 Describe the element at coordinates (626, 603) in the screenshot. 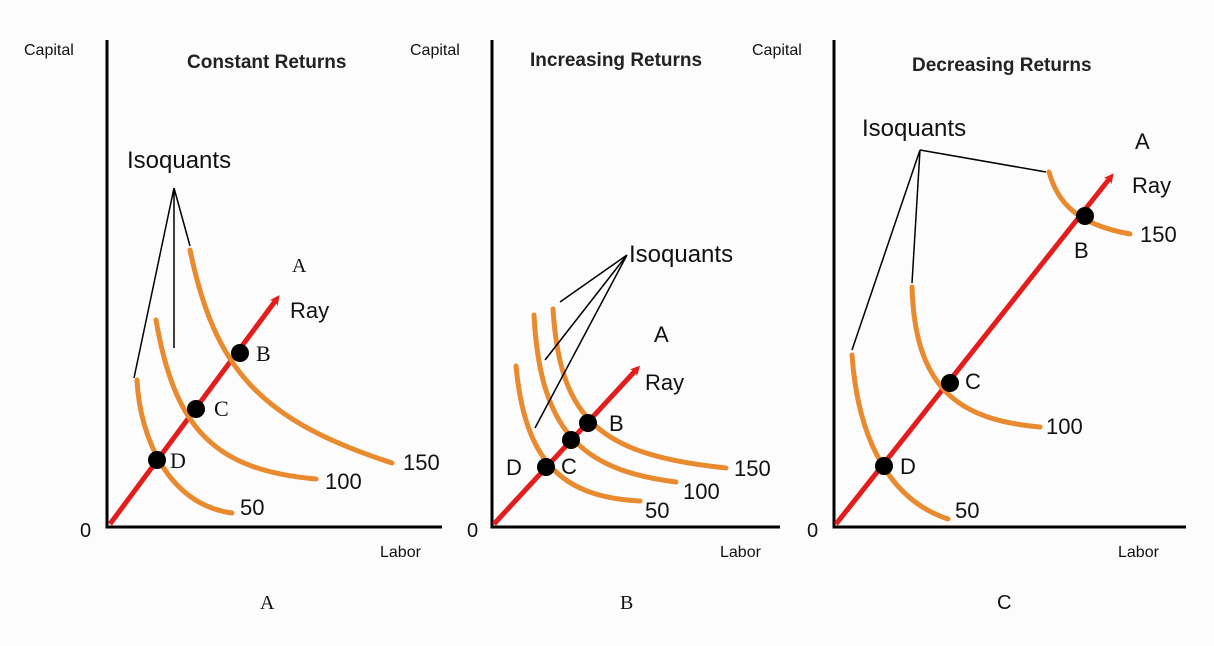

I see `panel-letter: B` at that location.